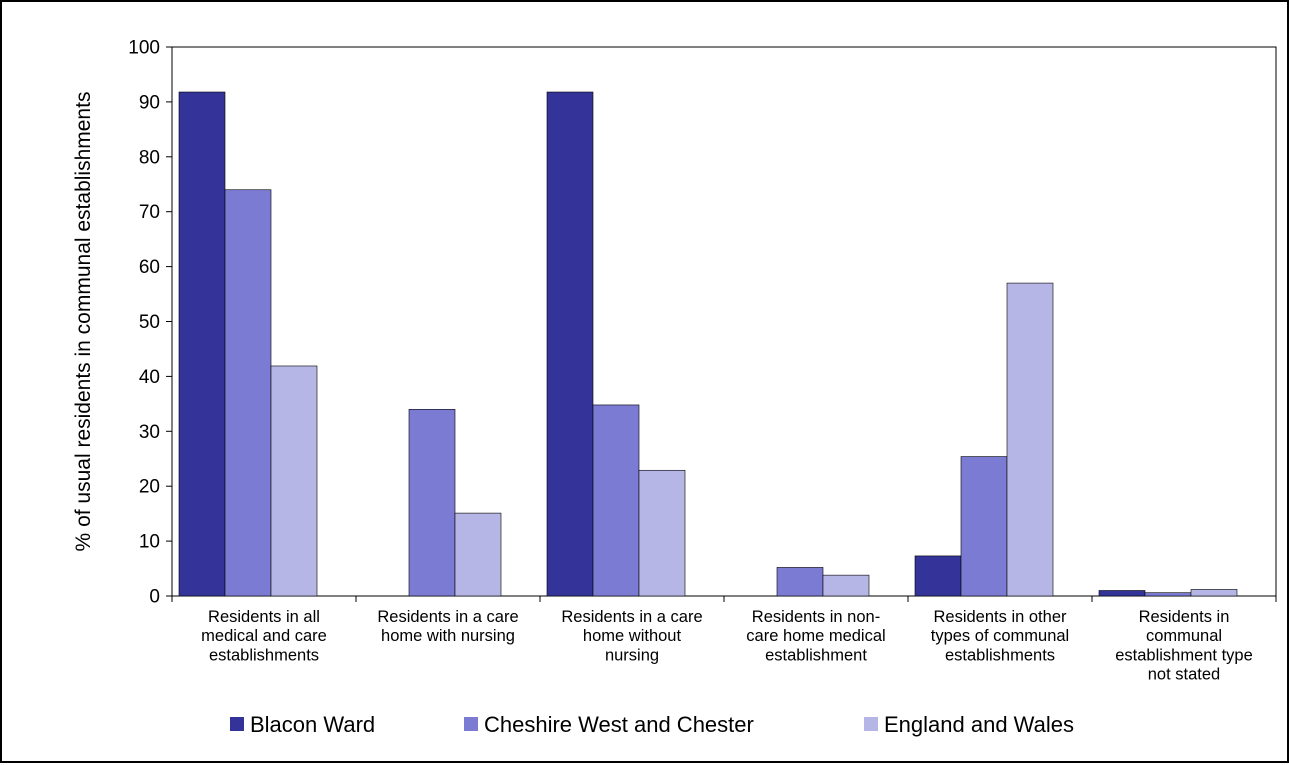  I want to click on x-category-label-line: Residents in other, so click(1000, 617).